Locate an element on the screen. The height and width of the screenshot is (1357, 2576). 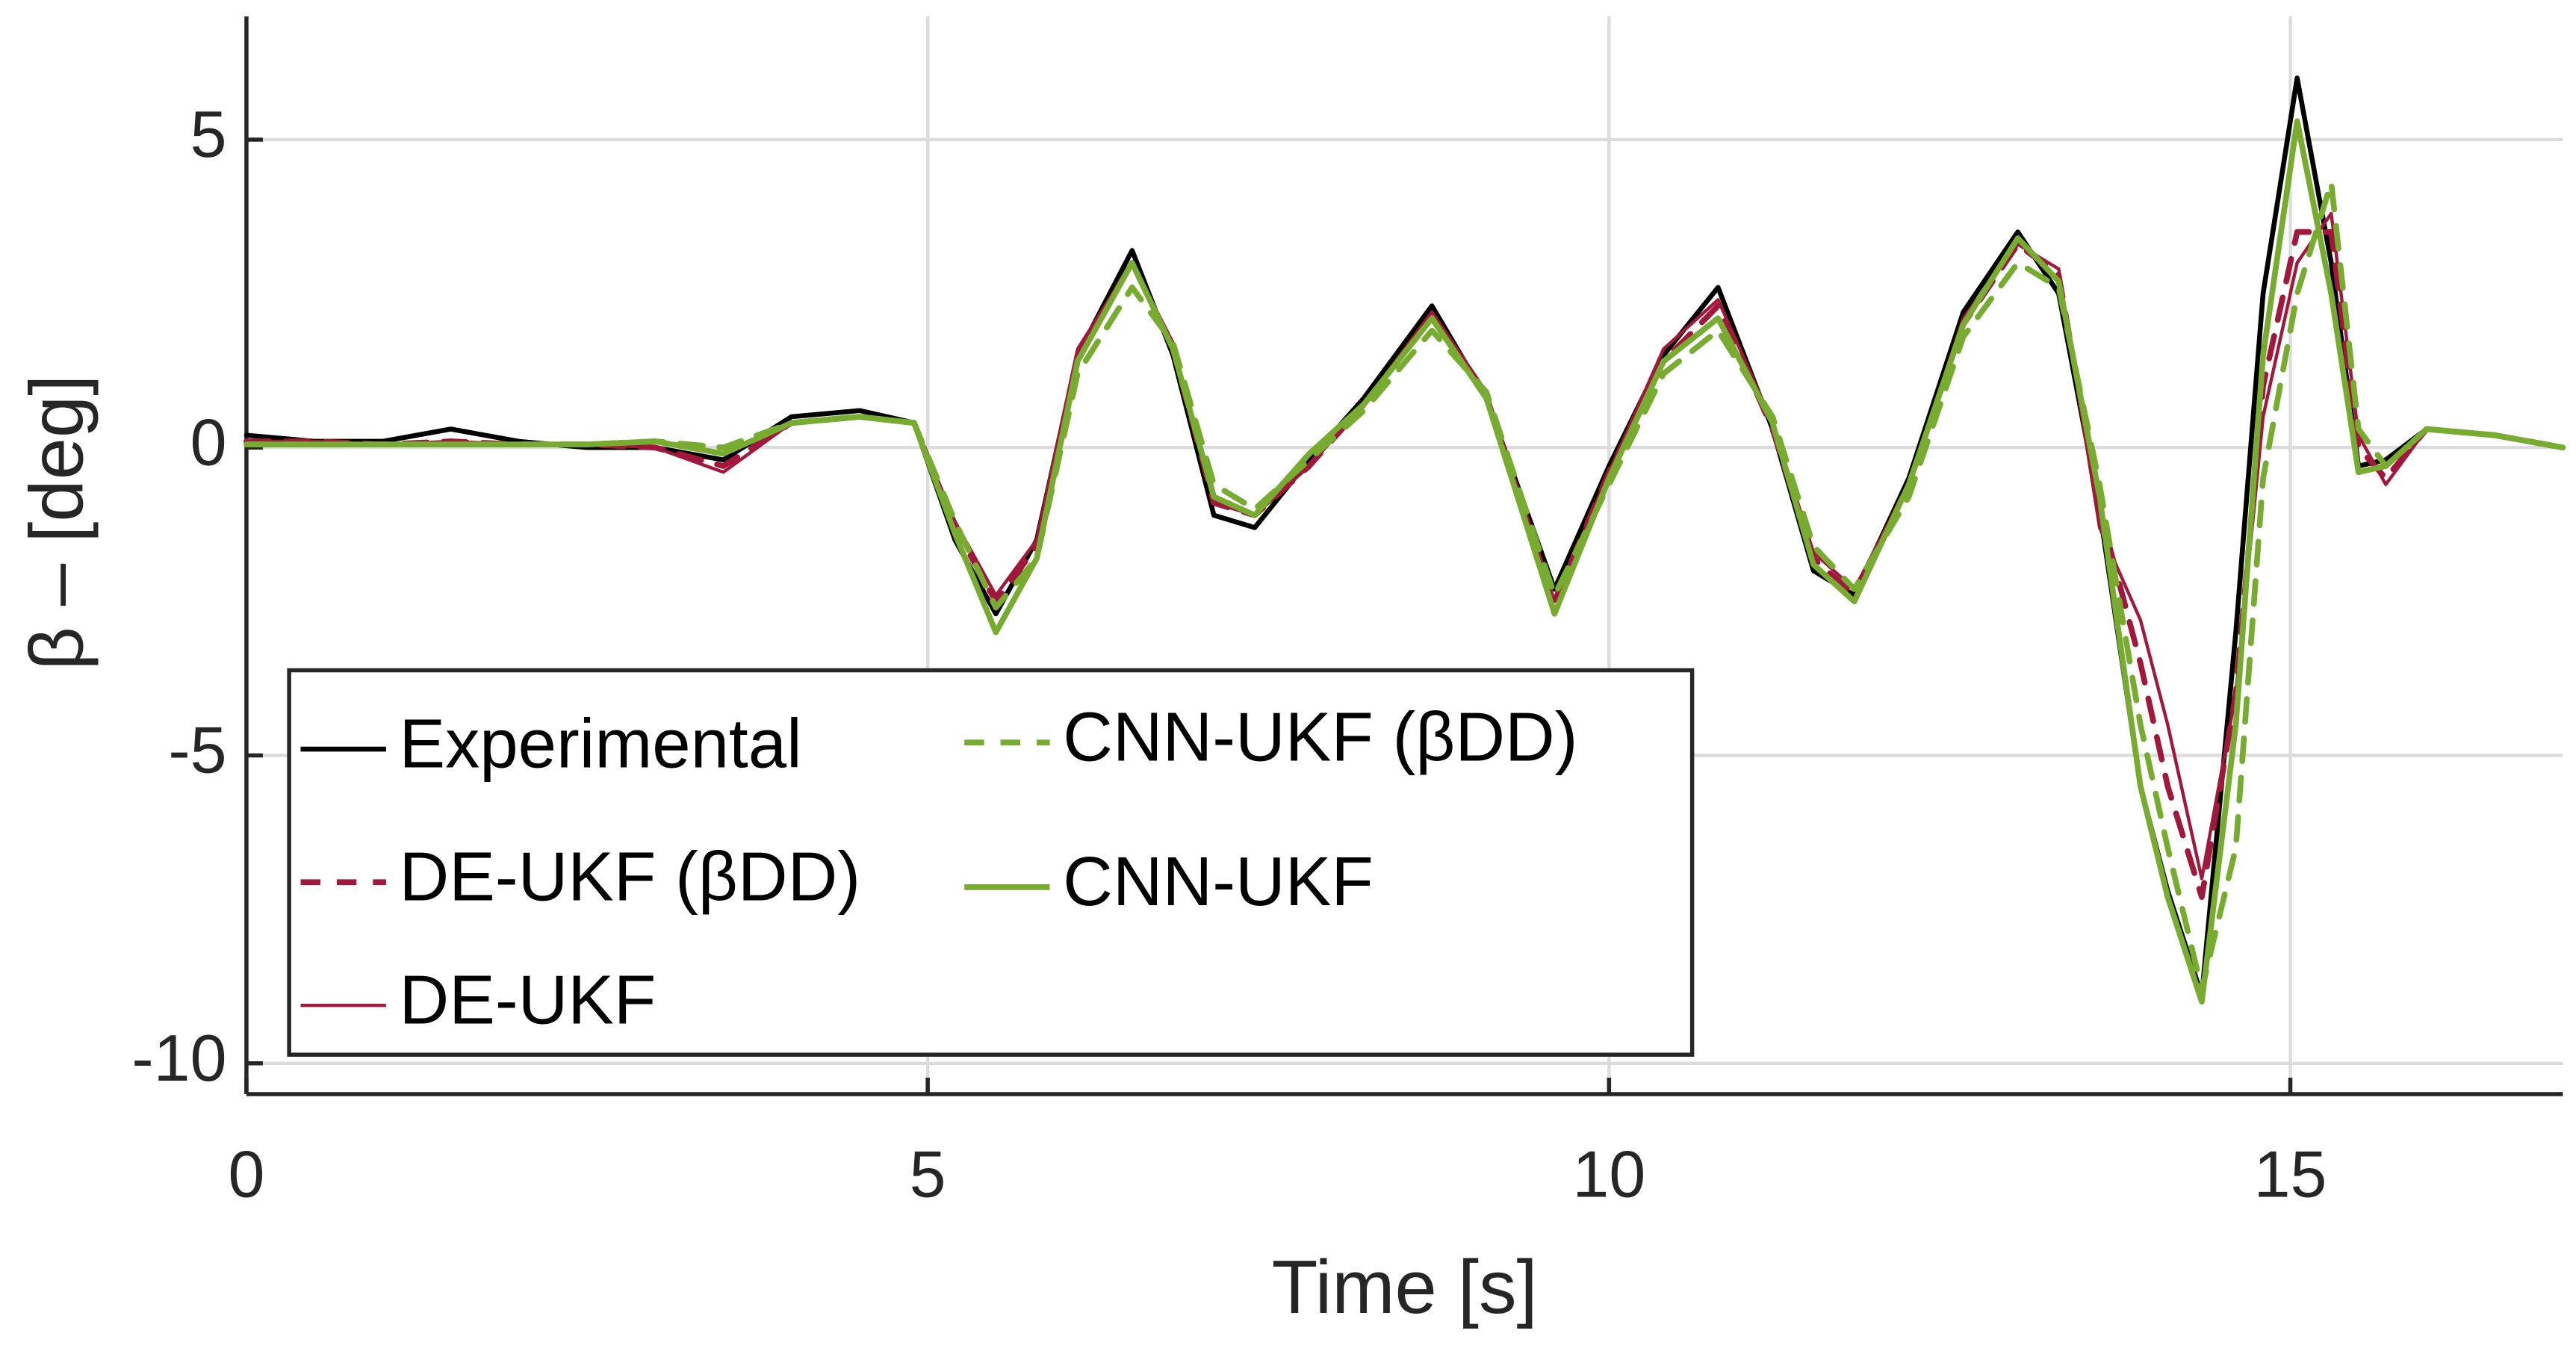
y-tick-label: 5 is located at coordinates (209, 134).